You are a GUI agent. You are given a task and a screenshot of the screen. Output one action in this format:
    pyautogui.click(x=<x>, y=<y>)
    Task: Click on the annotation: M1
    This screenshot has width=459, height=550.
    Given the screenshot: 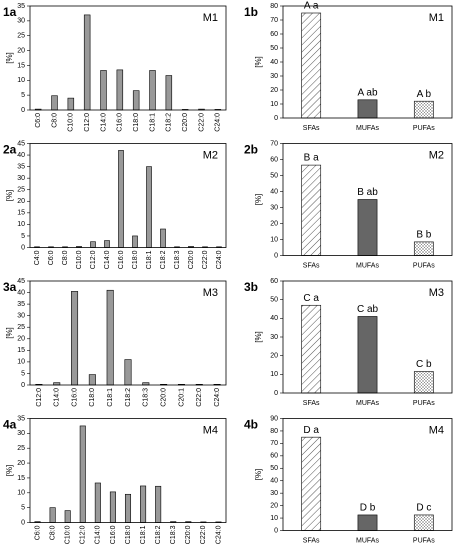 What is the action you would take?
    pyautogui.click(x=210, y=18)
    